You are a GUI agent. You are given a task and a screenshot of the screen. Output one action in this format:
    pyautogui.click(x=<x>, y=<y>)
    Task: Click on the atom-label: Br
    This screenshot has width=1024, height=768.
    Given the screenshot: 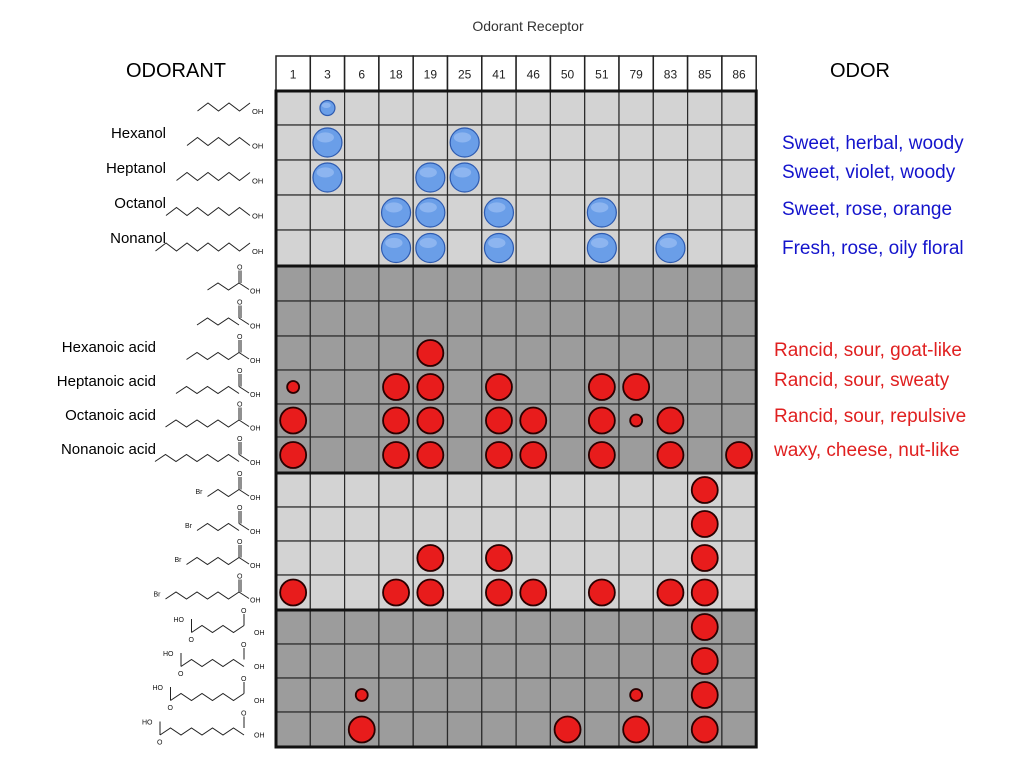 What is the action you would take?
    pyautogui.click(x=179, y=560)
    